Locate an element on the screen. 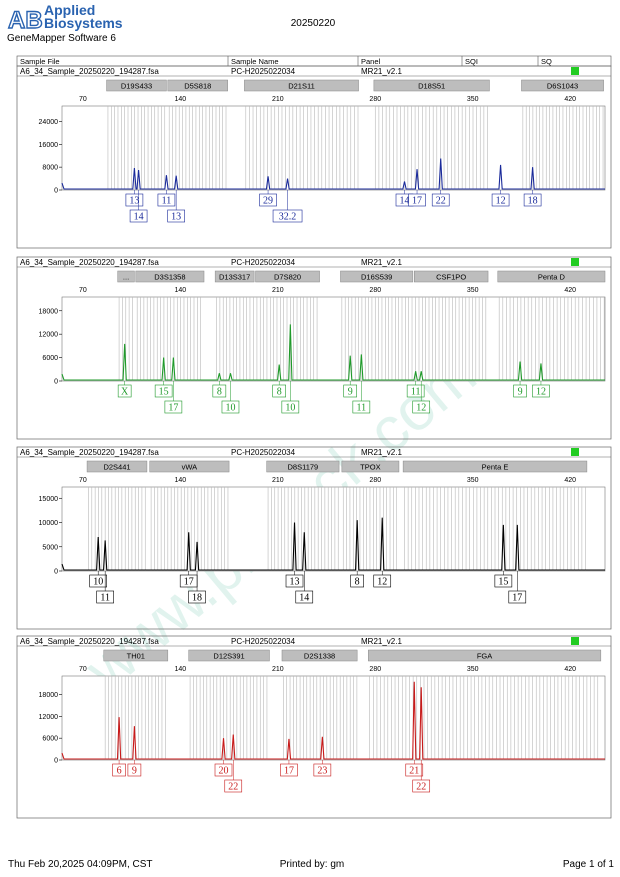 This screenshot has height=877, width=620. signal-trace is located at coordinates (333, 174).